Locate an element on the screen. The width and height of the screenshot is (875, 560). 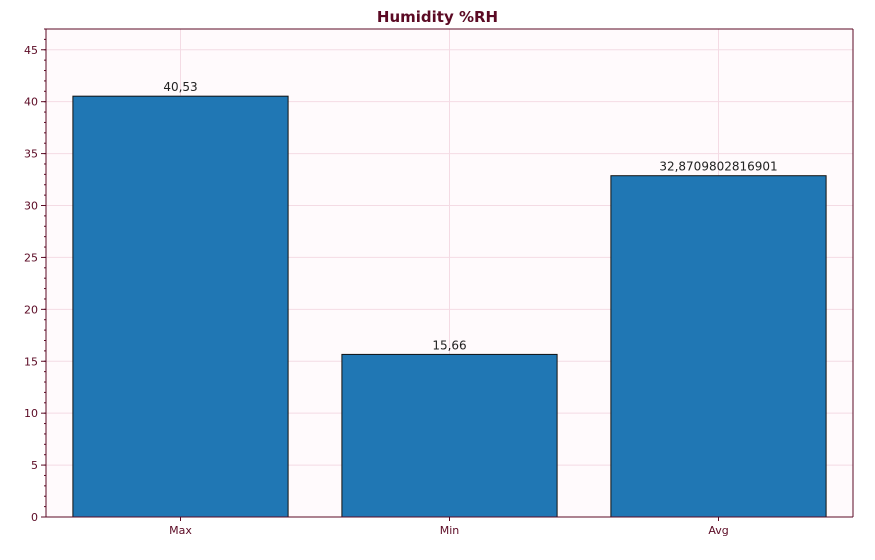
y-tick-label: 30 is located at coordinates (31, 206).